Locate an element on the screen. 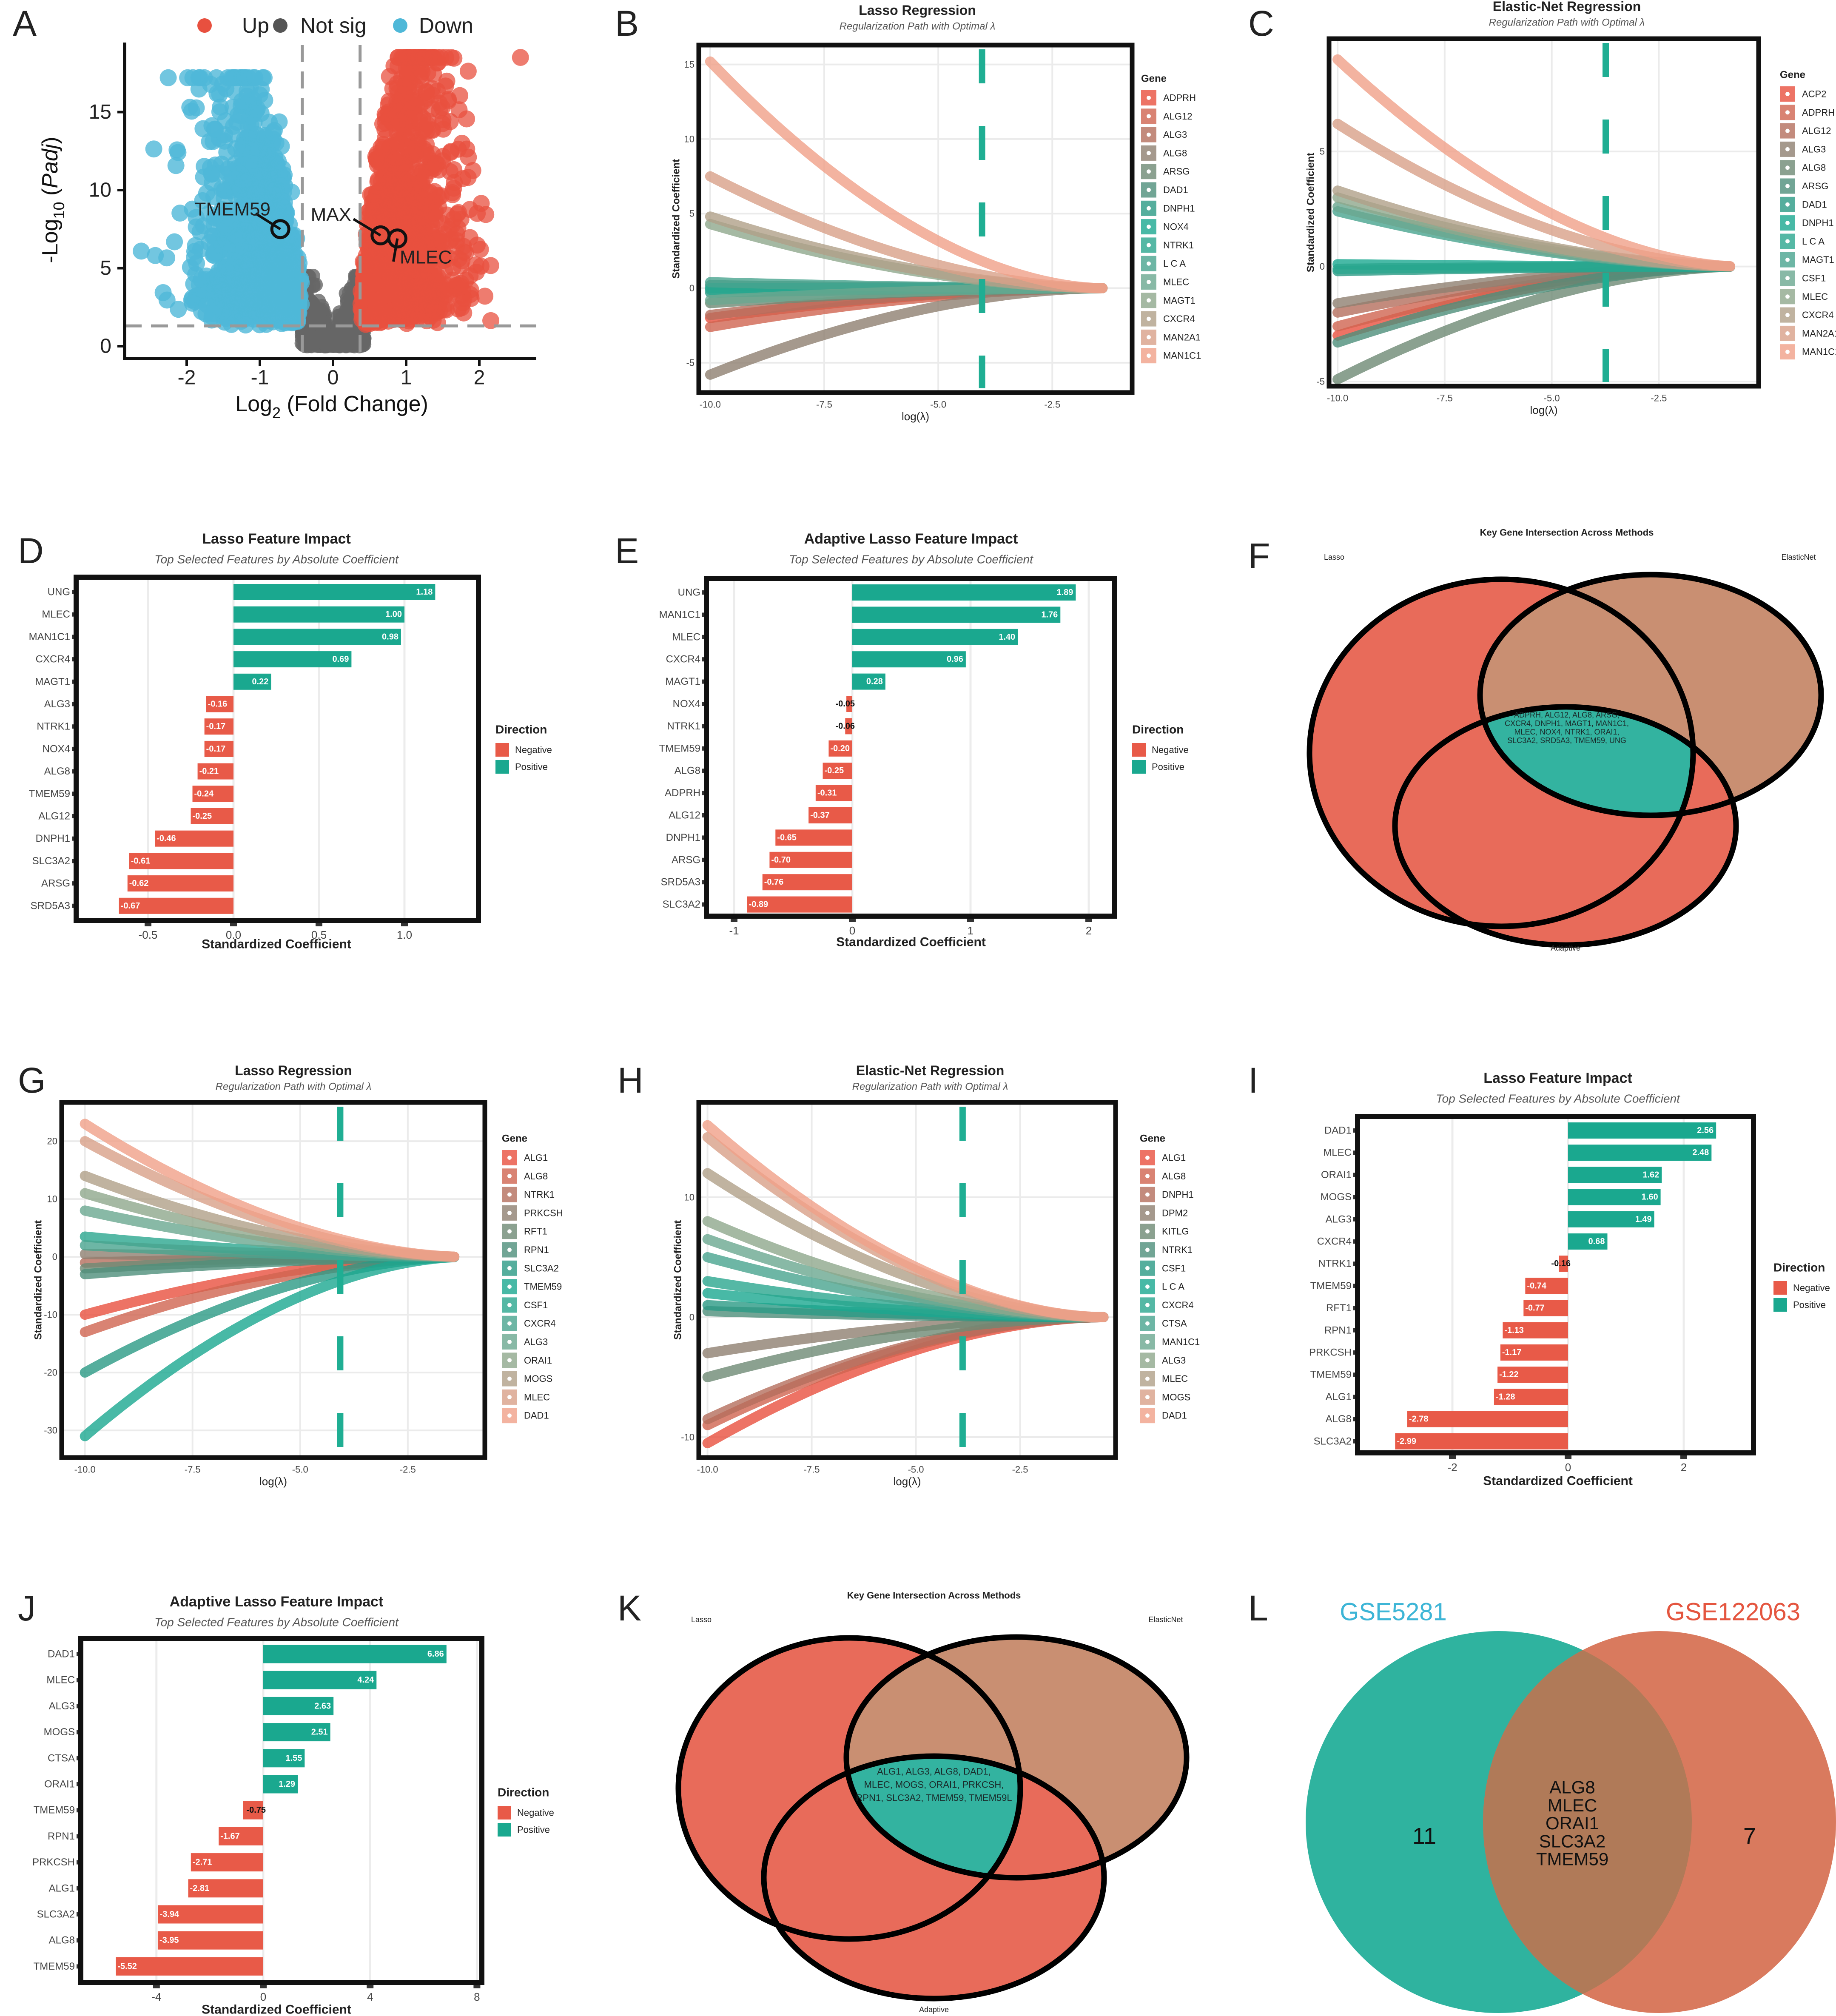  legend-label: Not sig is located at coordinates (333, 25).